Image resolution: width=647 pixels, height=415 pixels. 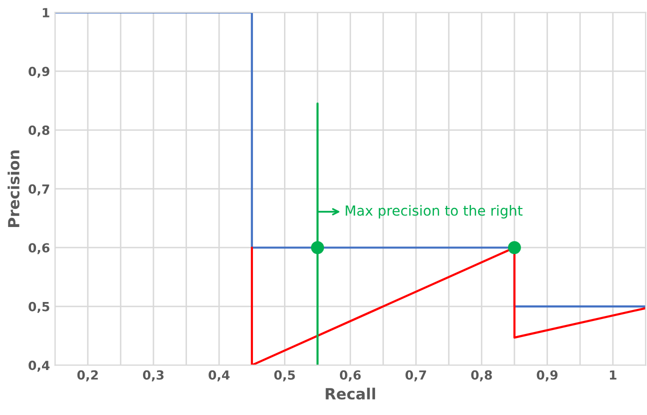 I want to click on y-tick-label: 1, so click(x=46, y=13).